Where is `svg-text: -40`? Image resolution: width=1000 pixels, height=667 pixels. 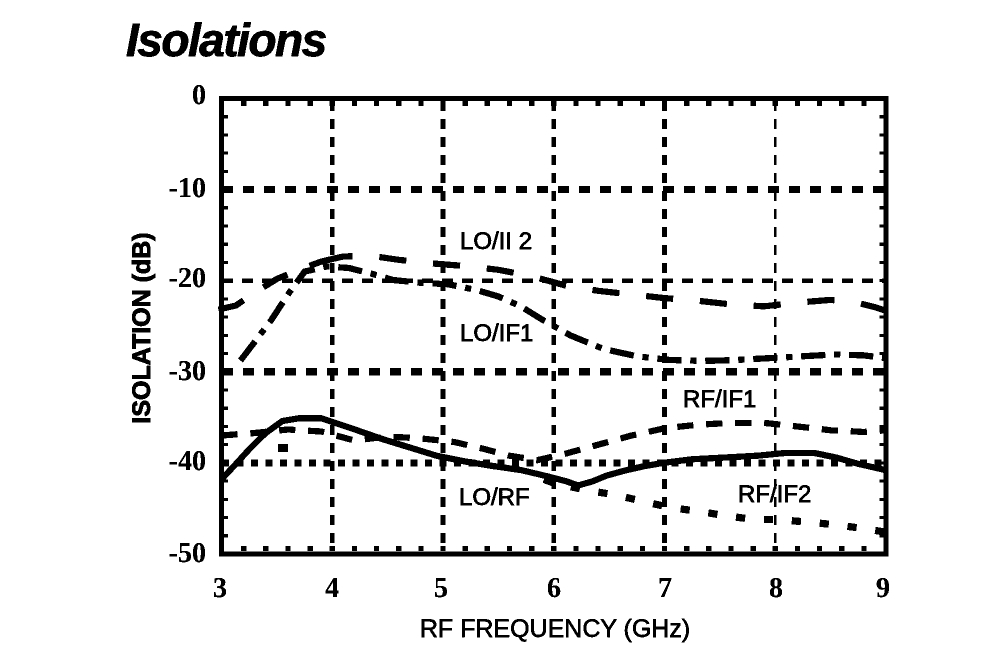
svg-text: -40 is located at coordinates (187, 461).